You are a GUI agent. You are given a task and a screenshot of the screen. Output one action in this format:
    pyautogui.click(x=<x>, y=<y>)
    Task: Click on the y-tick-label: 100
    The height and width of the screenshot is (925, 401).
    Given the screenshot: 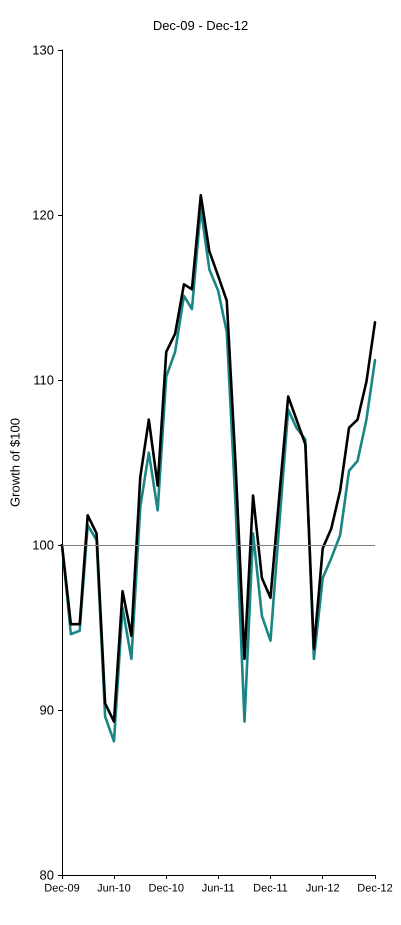 What is the action you would take?
    pyautogui.click(x=43, y=545)
    